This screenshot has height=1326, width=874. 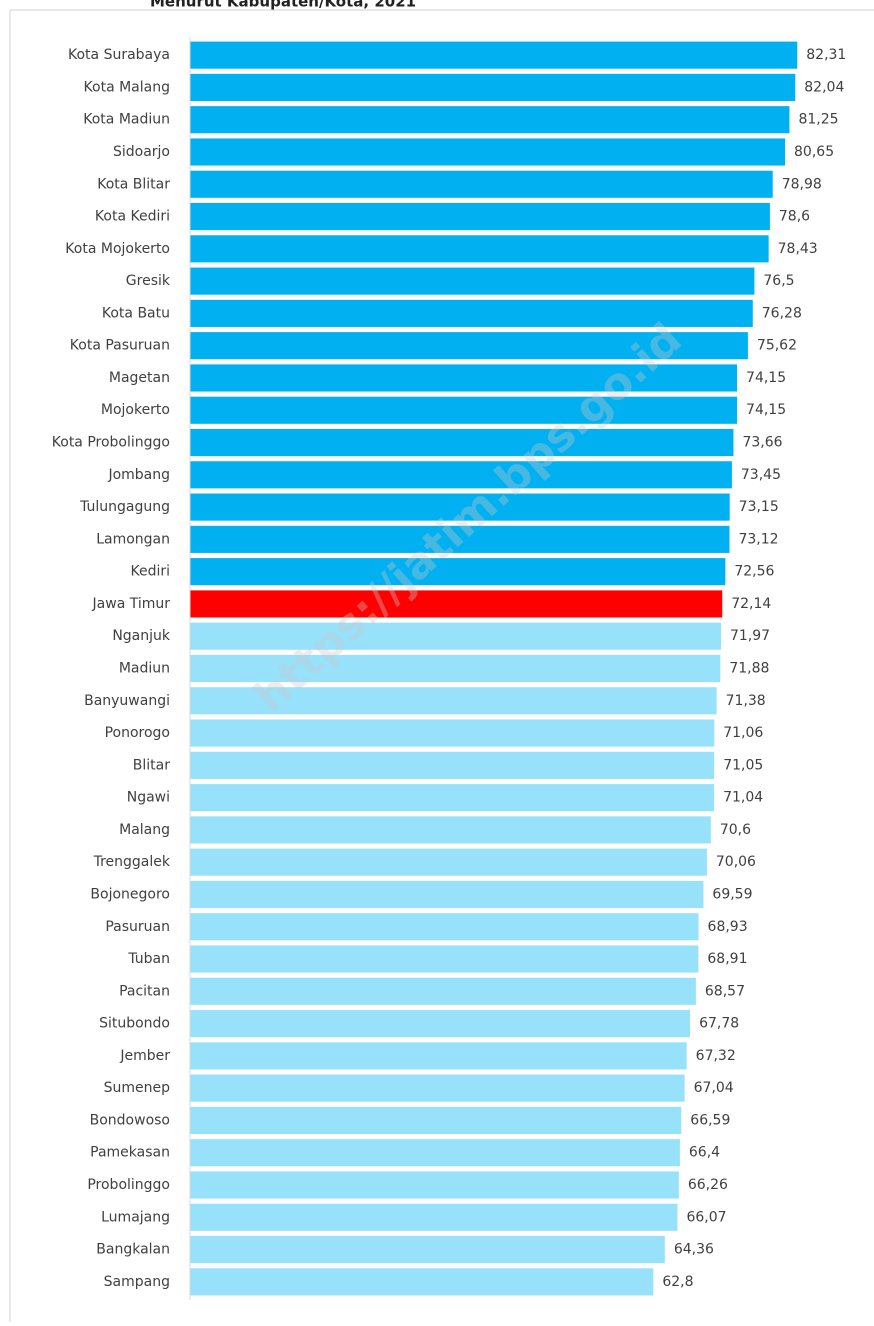 I want to click on value-label: 62,8, so click(x=677, y=1282).